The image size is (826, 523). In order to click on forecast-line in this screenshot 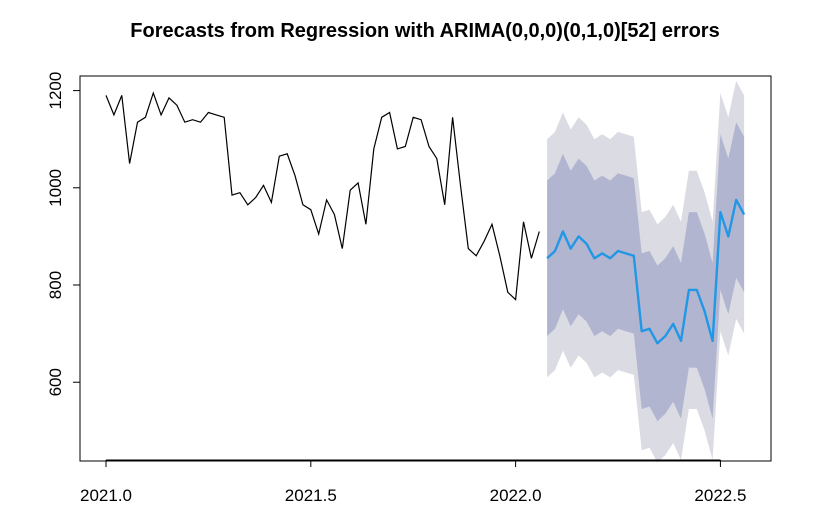, I will do `click(646, 271)`.